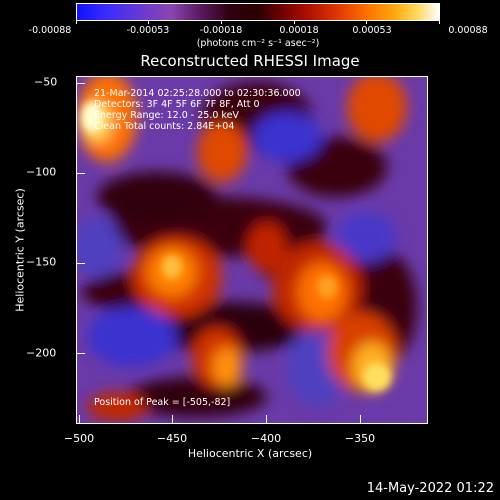 The image size is (500, 500). I want to click on colorbar-tick-label: 0.00018, so click(299, 30).